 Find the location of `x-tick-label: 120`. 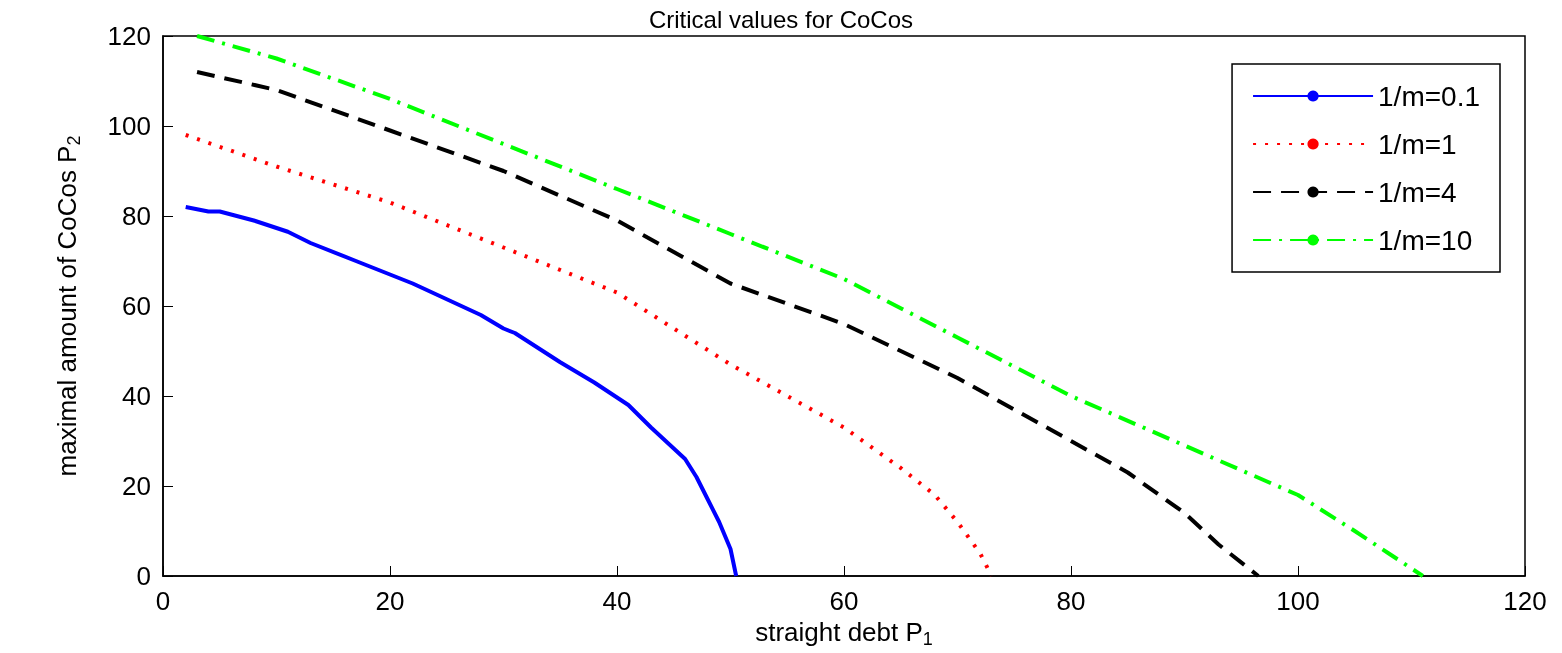

x-tick-label: 120 is located at coordinates (1525, 601).